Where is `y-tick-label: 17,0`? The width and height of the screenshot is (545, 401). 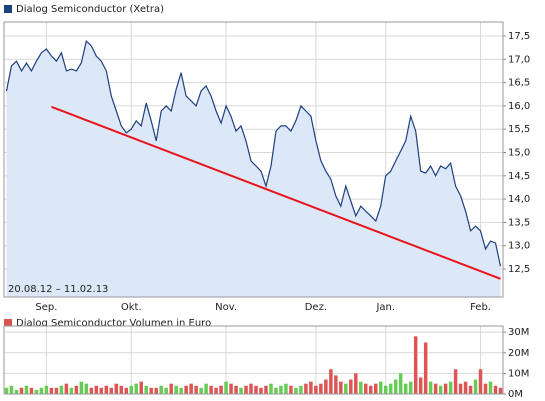
y-tick-label: 17,0 is located at coordinates (519, 59).